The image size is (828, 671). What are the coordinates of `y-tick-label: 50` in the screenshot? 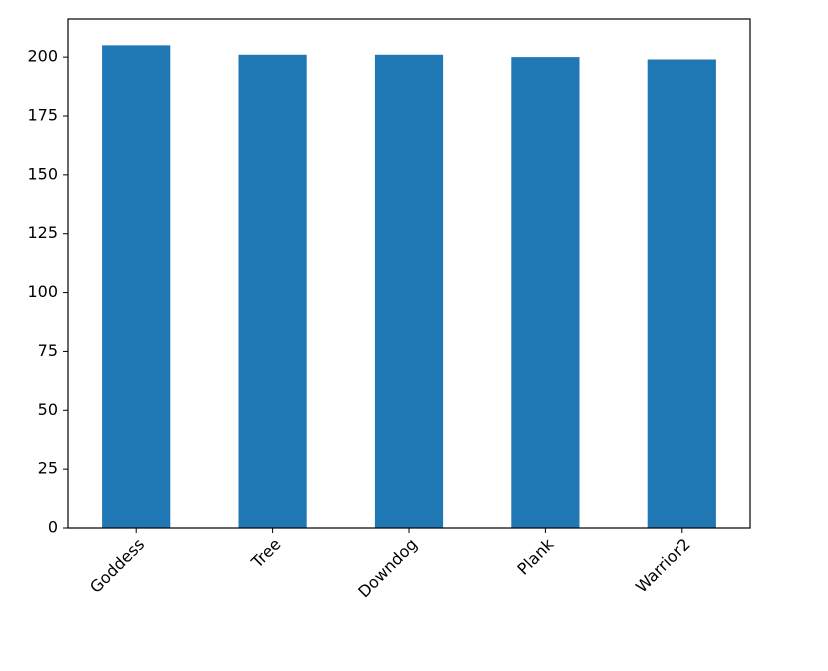 It's located at (48, 409).